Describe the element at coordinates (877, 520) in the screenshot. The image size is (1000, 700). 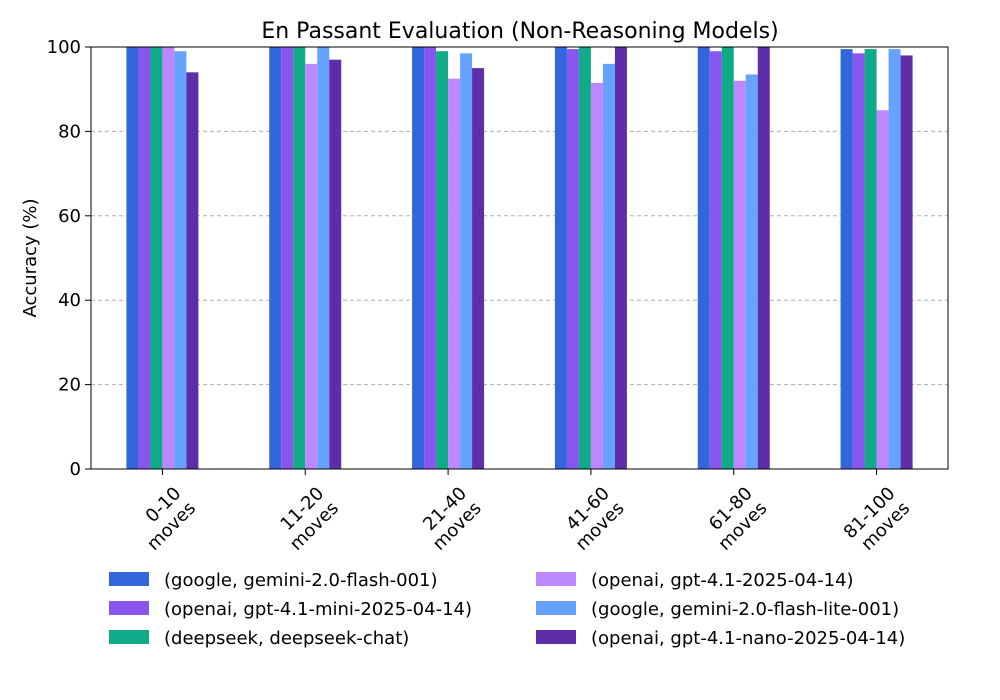
I see `x-tick-label: 81-100moves` at that location.